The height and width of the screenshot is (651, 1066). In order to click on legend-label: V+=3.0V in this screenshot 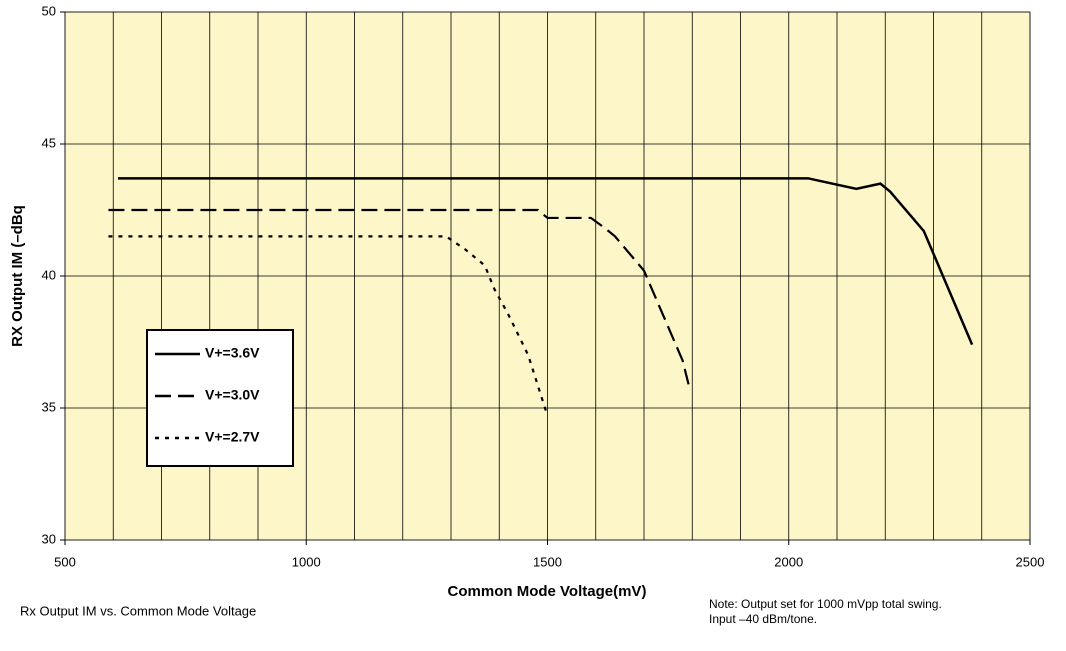, I will do `click(232, 395)`.